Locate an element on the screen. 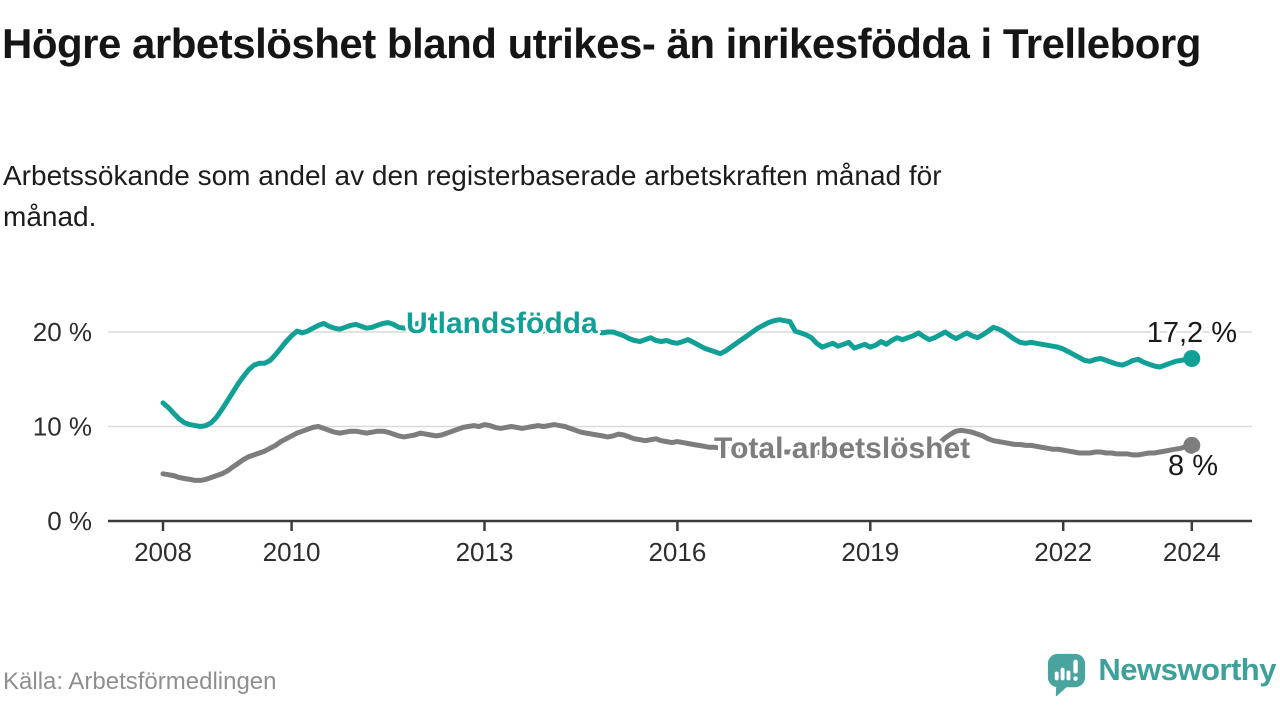 Image resolution: width=1280 pixels, height=720 pixels. x-tick-label: 2024 is located at coordinates (1192, 552).